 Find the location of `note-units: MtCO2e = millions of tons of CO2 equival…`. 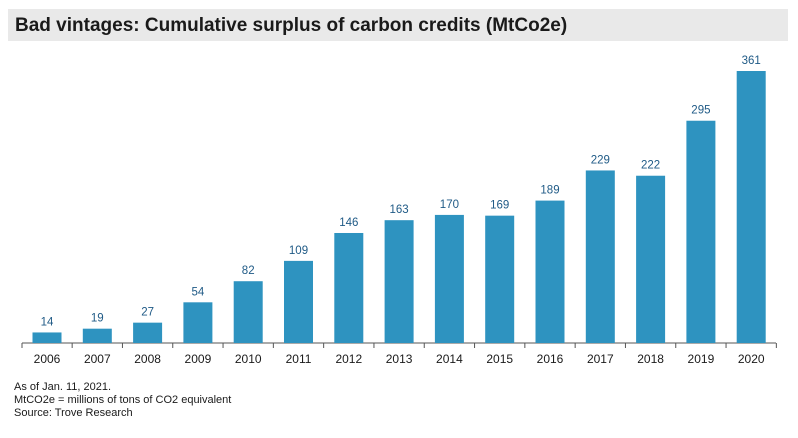

note-units: MtCO2e = millions of tons of CO2 equival… is located at coordinates (123, 400).